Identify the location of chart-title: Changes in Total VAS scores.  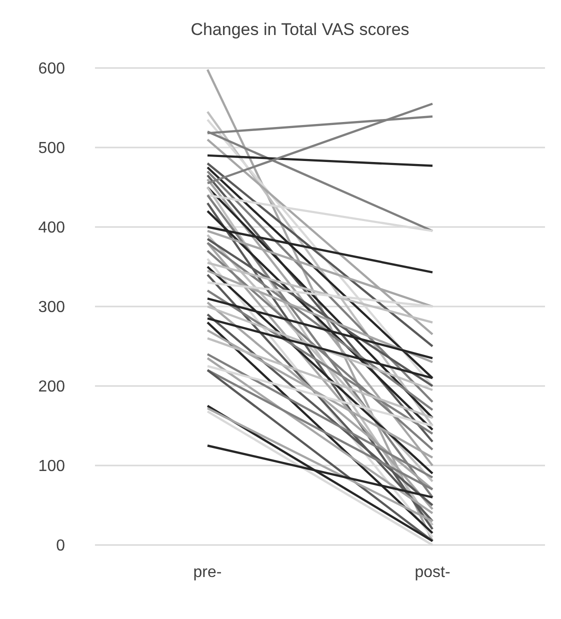
(300, 29).